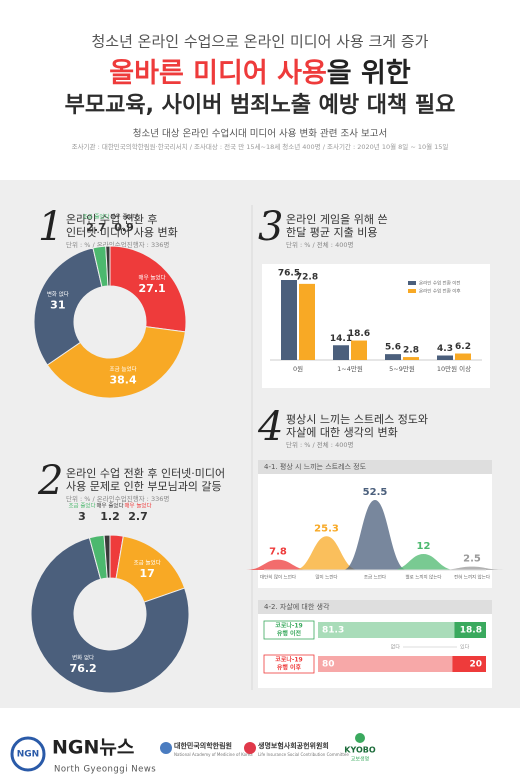 The width and height of the screenshot is (520, 780). I want to click on value-label: 6.2, so click(463, 347).